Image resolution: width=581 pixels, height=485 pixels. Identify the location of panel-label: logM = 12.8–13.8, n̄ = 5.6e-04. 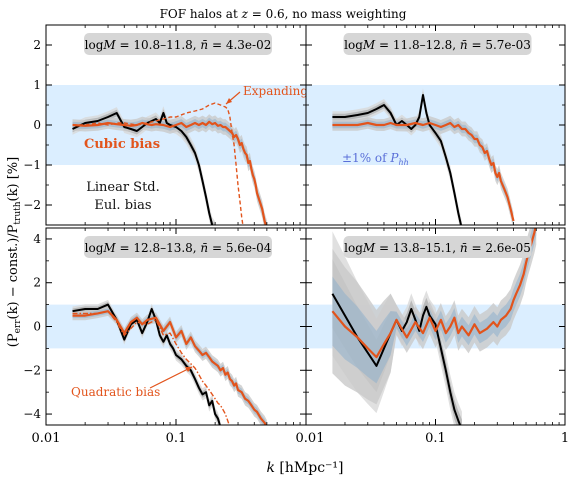
(178, 248).